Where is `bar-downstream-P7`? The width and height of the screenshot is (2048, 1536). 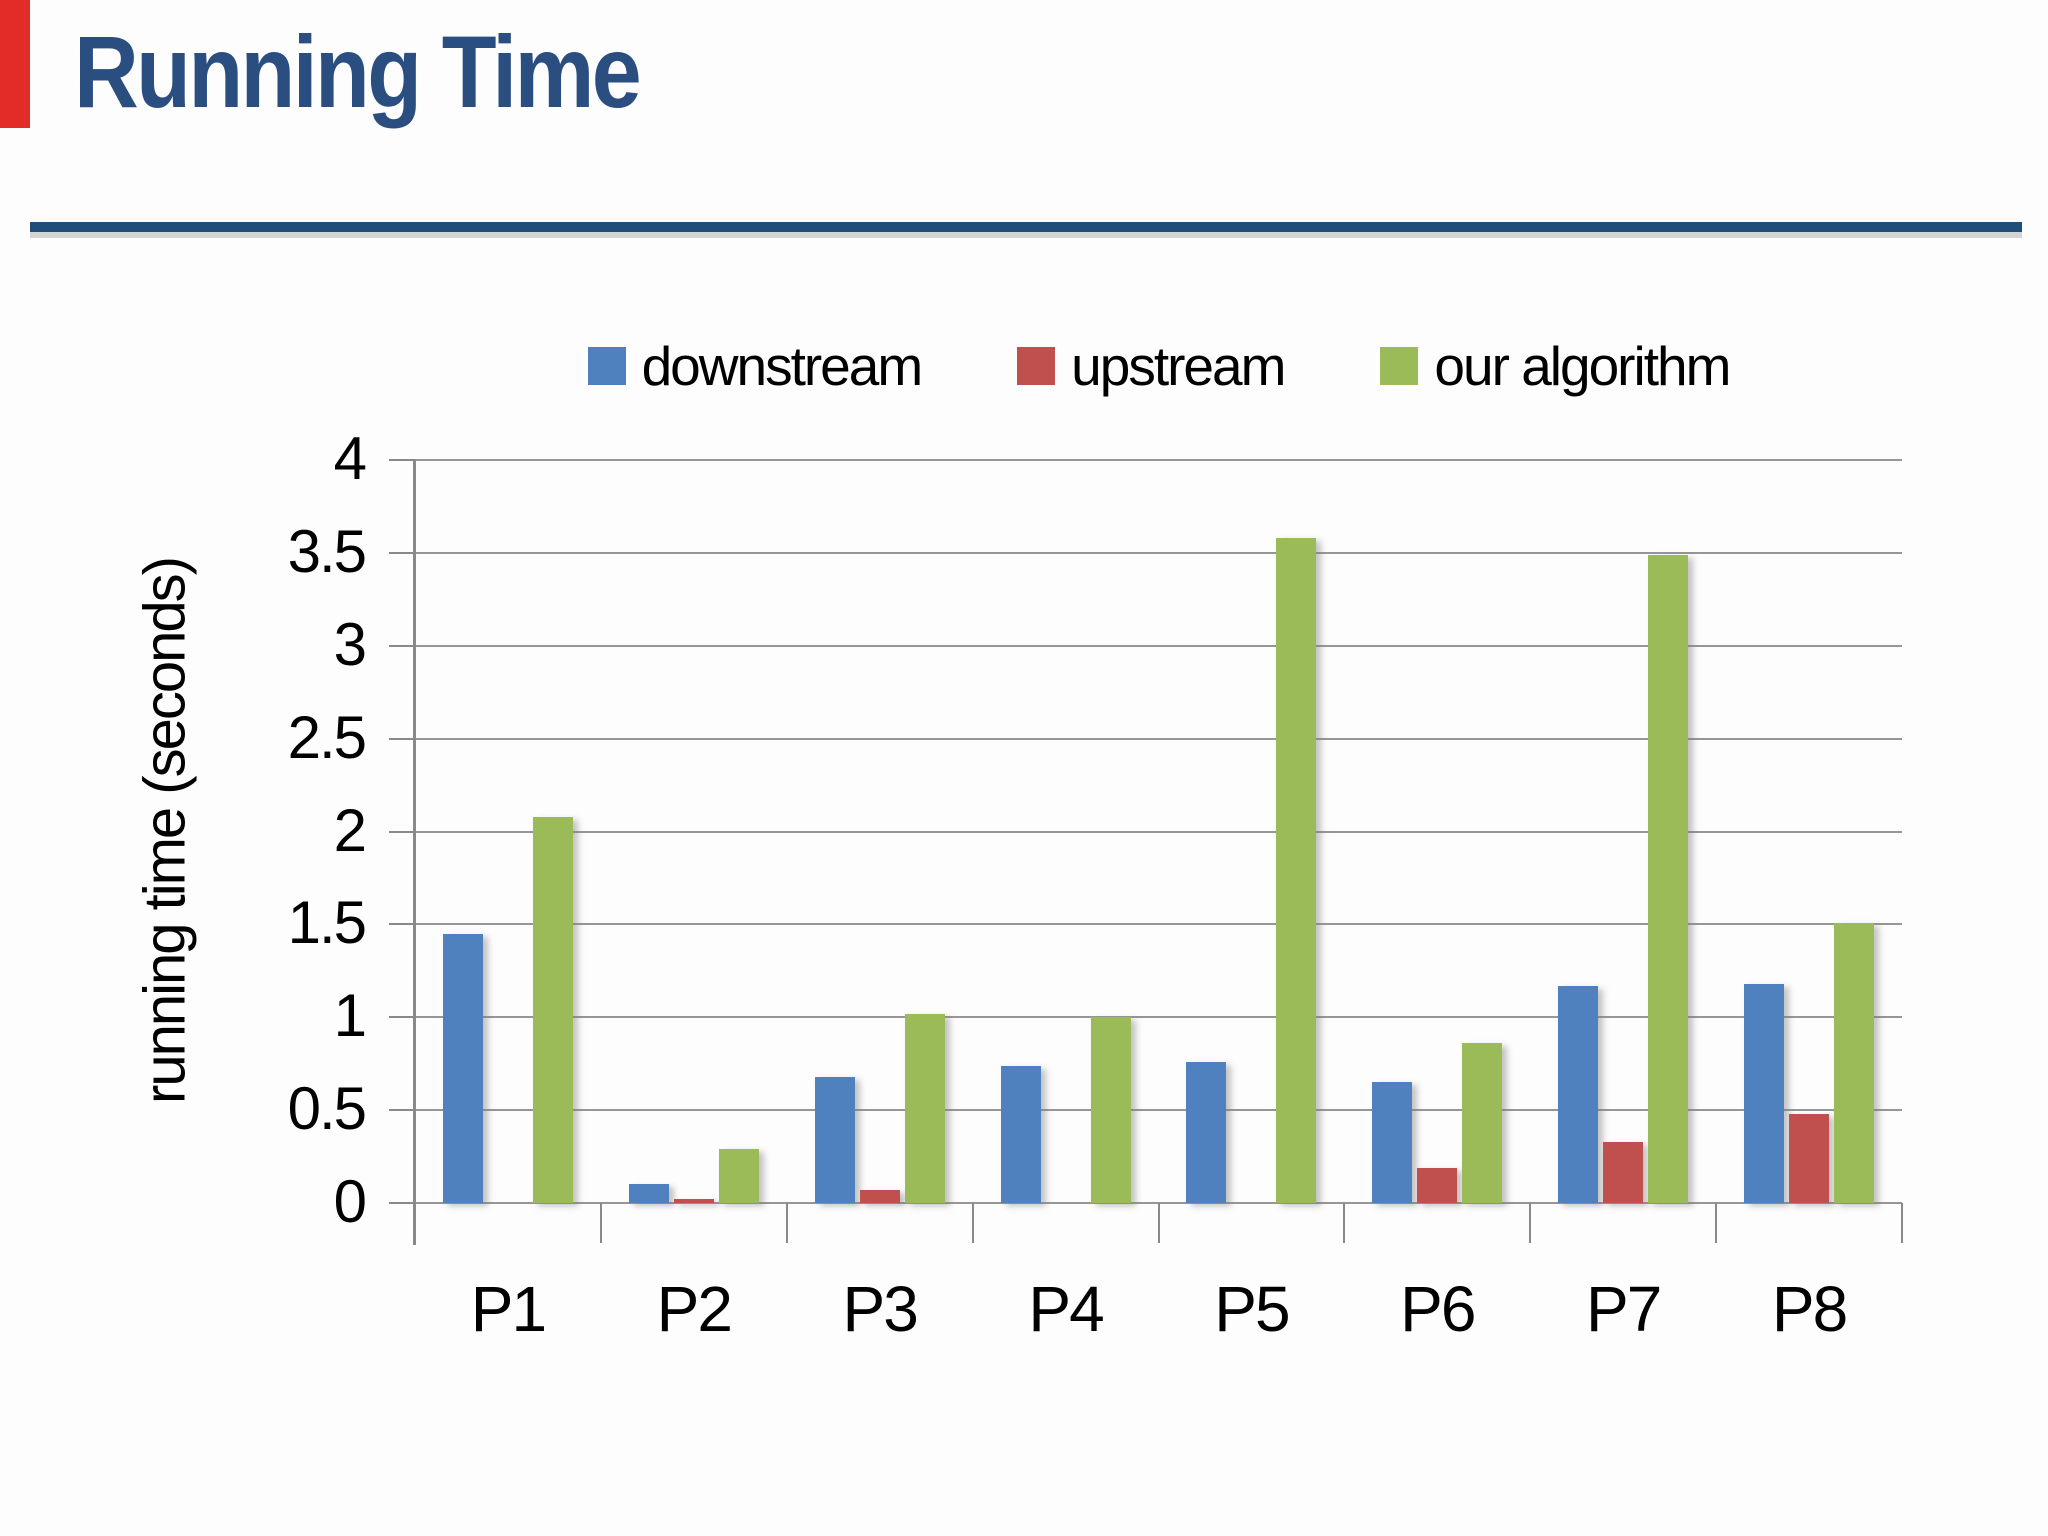 bar-downstream-P7 is located at coordinates (1578, 1094).